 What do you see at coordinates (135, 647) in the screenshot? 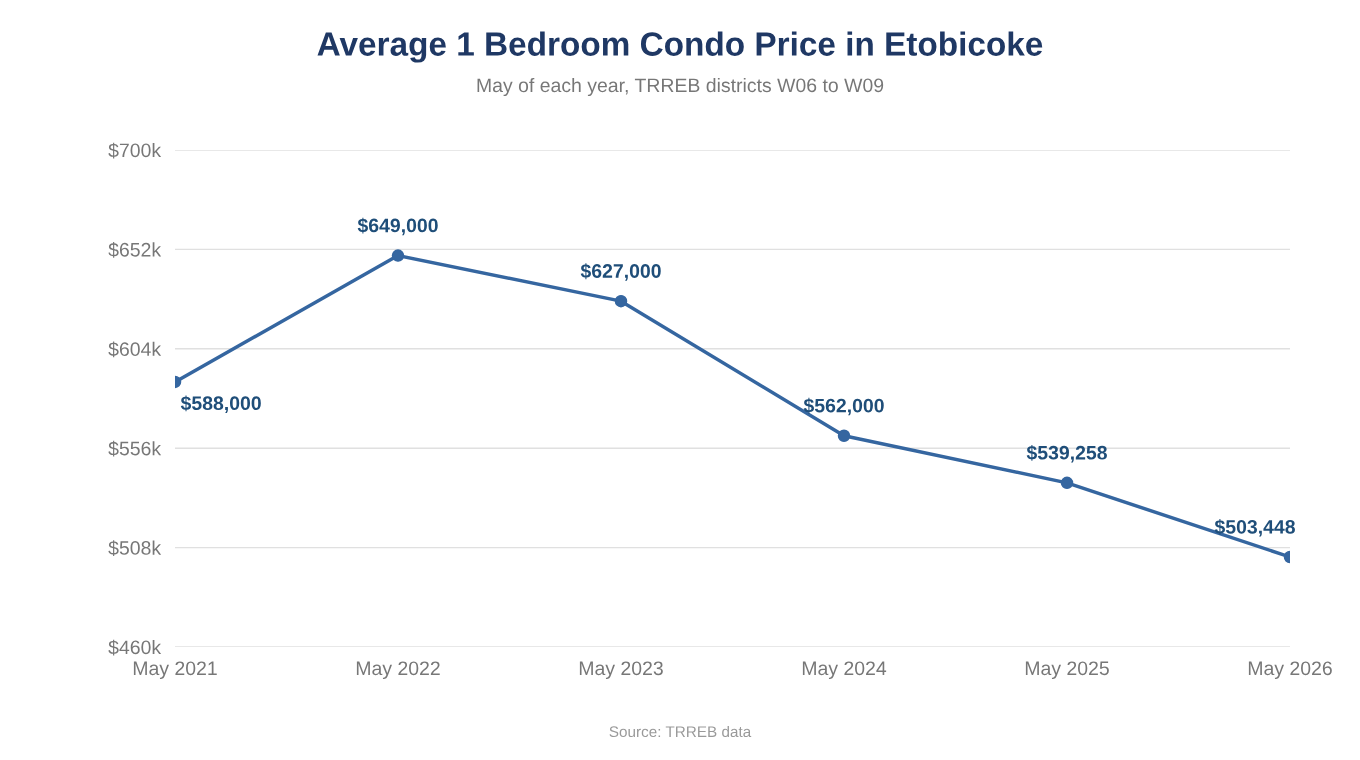
I see `y-tick-label: $460k` at bounding box center [135, 647].